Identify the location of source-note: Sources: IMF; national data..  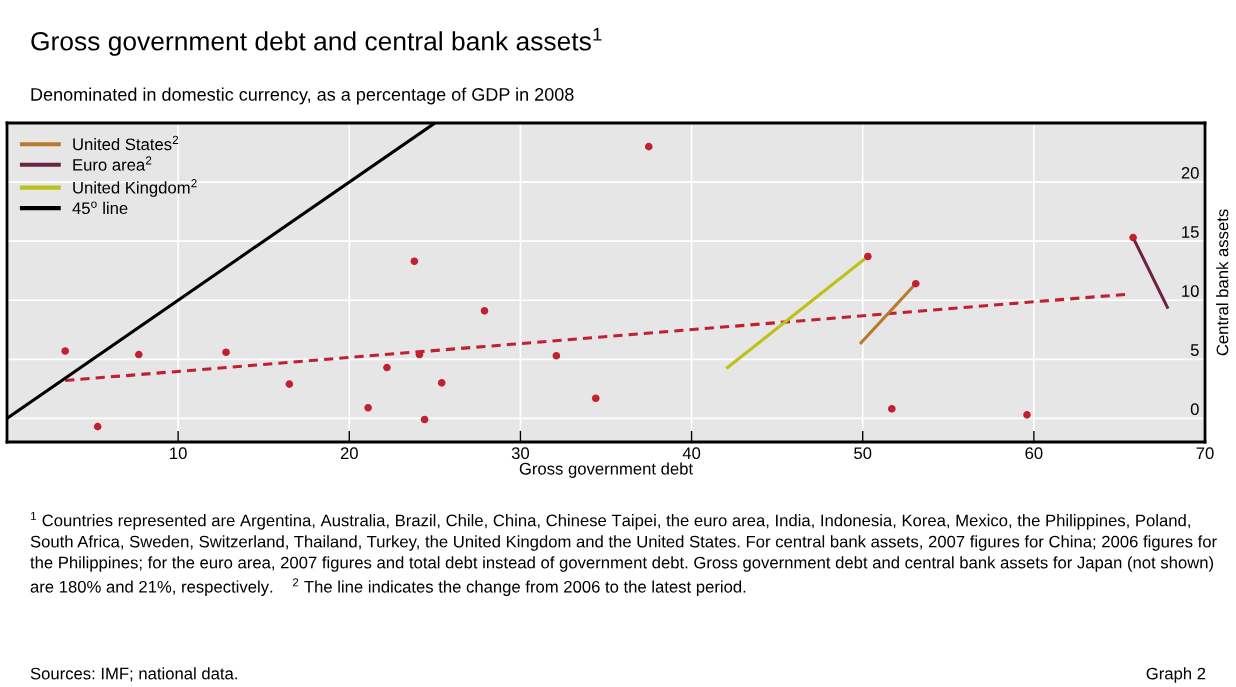
(133, 674).